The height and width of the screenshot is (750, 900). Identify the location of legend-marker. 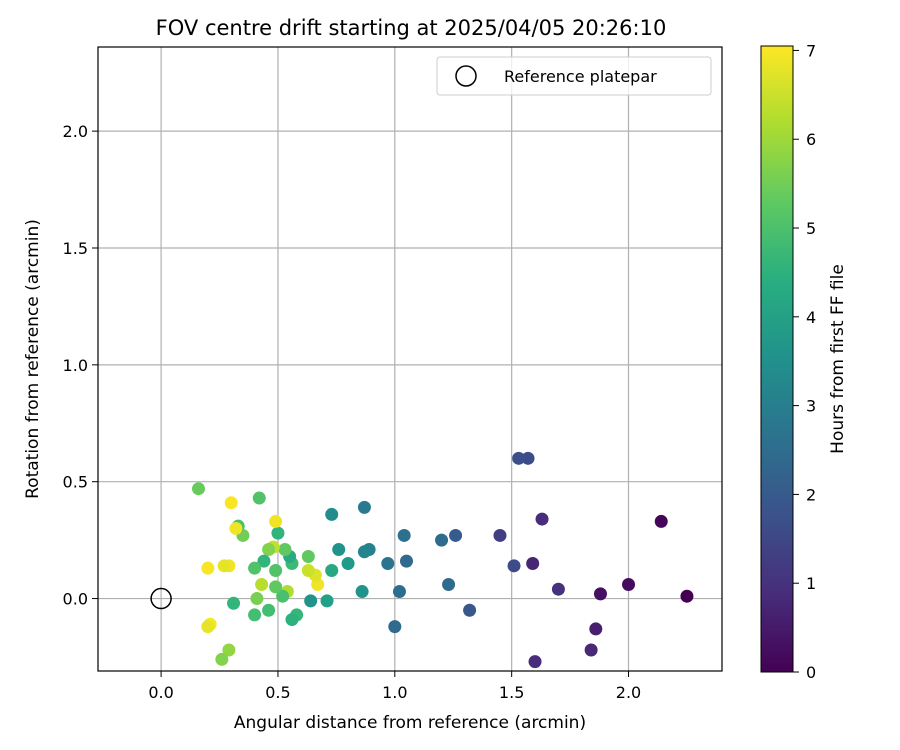
(466, 76).